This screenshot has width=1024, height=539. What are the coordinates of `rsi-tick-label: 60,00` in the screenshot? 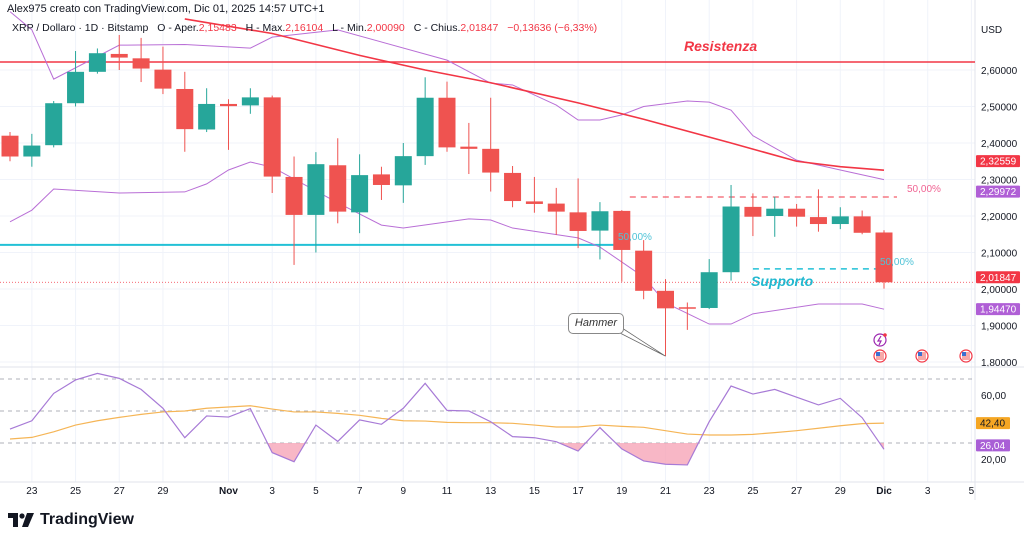 It's located at (993, 396).